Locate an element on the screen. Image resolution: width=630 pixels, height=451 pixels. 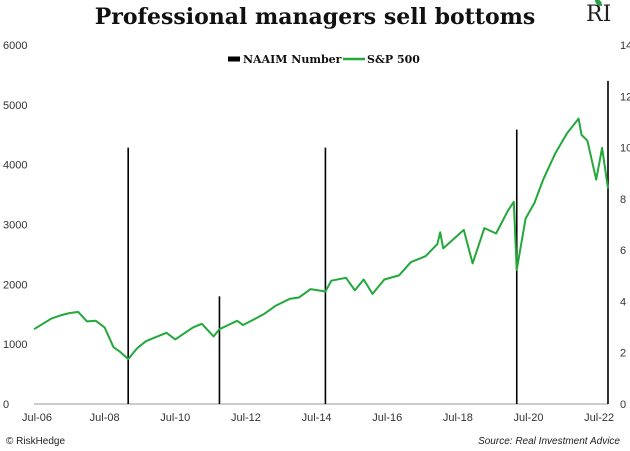
right-tick-label: 4 is located at coordinates (623, 302).